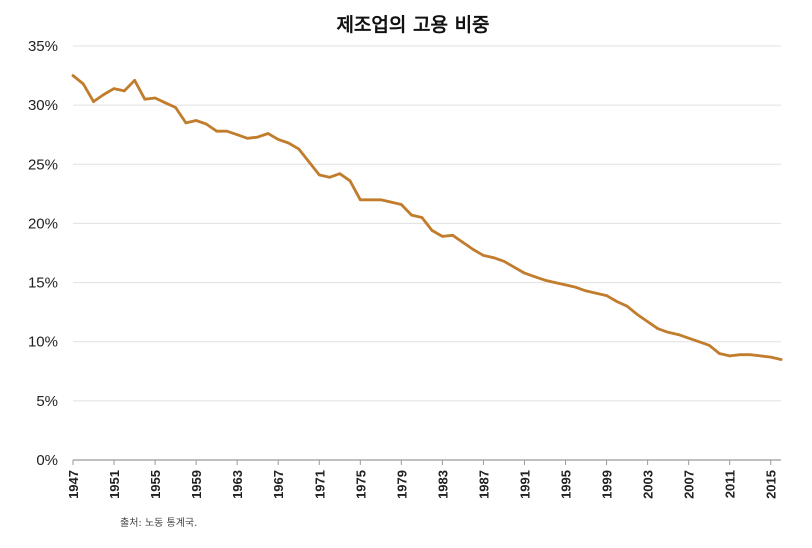 The image size is (812, 548). Describe the element at coordinates (534, 277) in the screenshot. I see `data-point-1992` at that location.